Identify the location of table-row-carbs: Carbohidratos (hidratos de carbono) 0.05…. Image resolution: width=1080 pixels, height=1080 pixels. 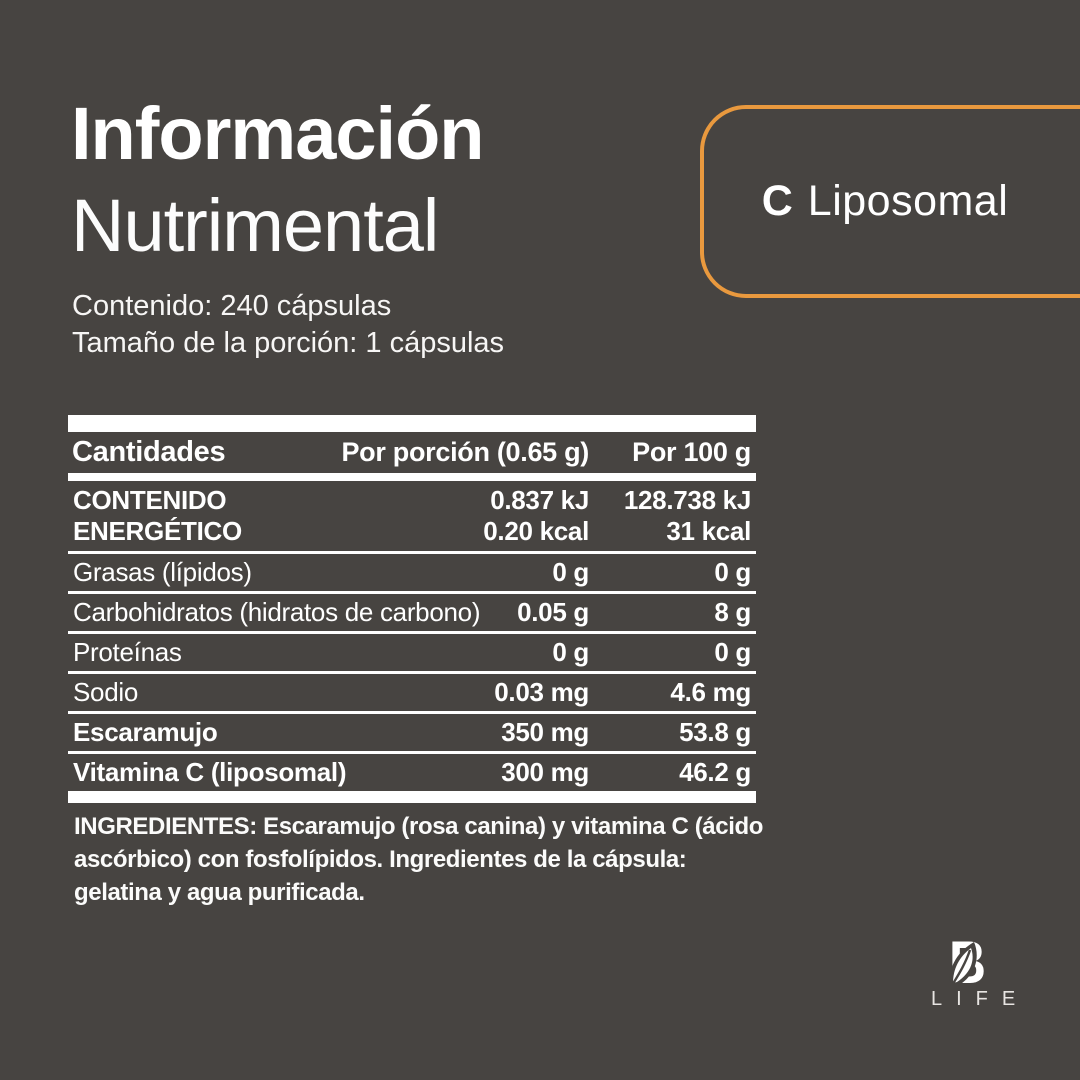
(412, 614).